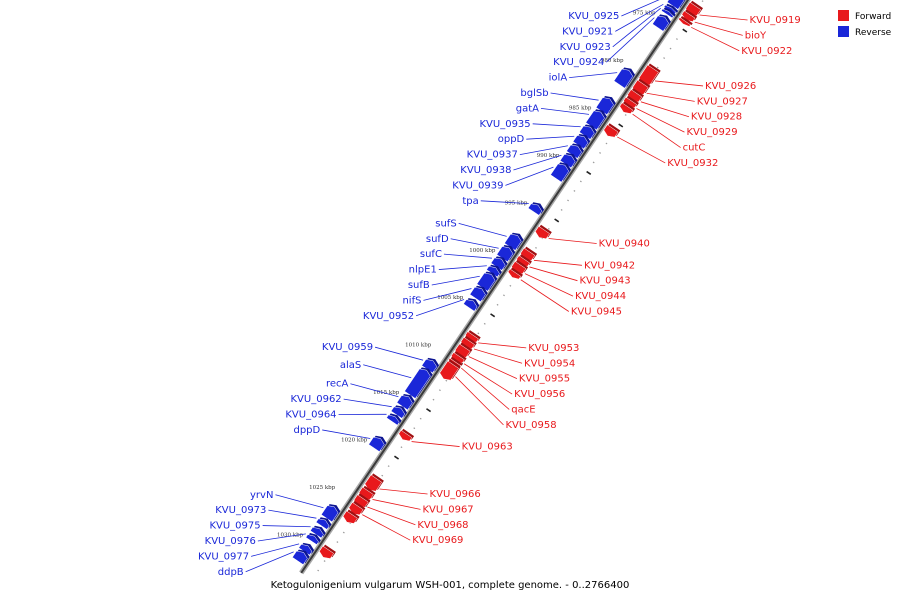 The image size is (900, 600). Describe the element at coordinates (485, 170) in the screenshot. I see `gene-label-KVU_0938: KVU_0938` at that location.